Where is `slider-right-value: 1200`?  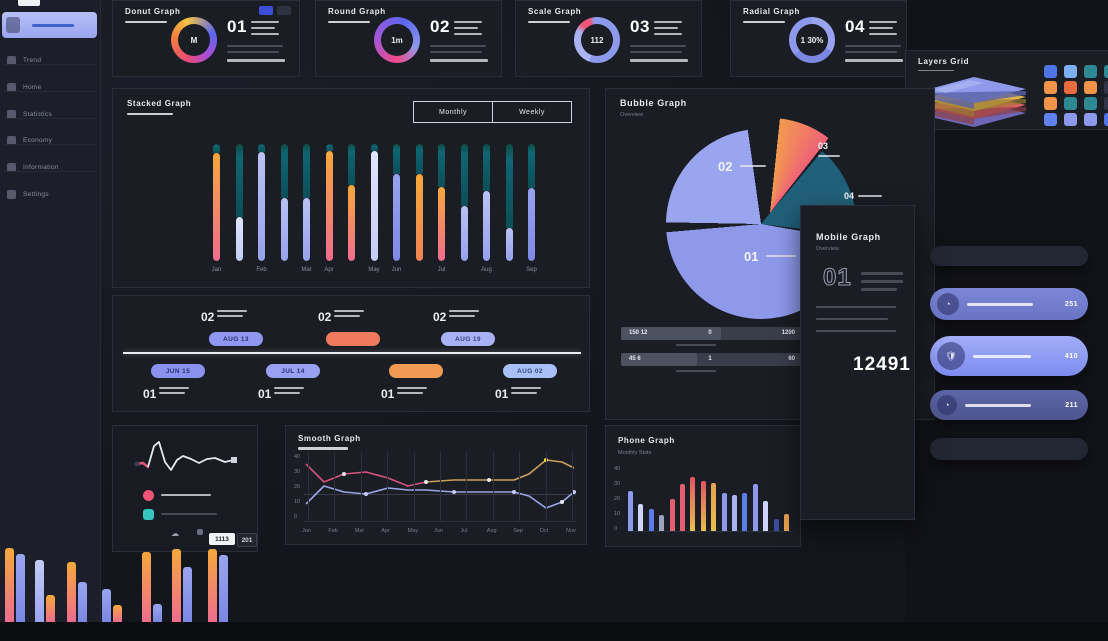
slider-right-value: 1200 is located at coordinates (788, 333).